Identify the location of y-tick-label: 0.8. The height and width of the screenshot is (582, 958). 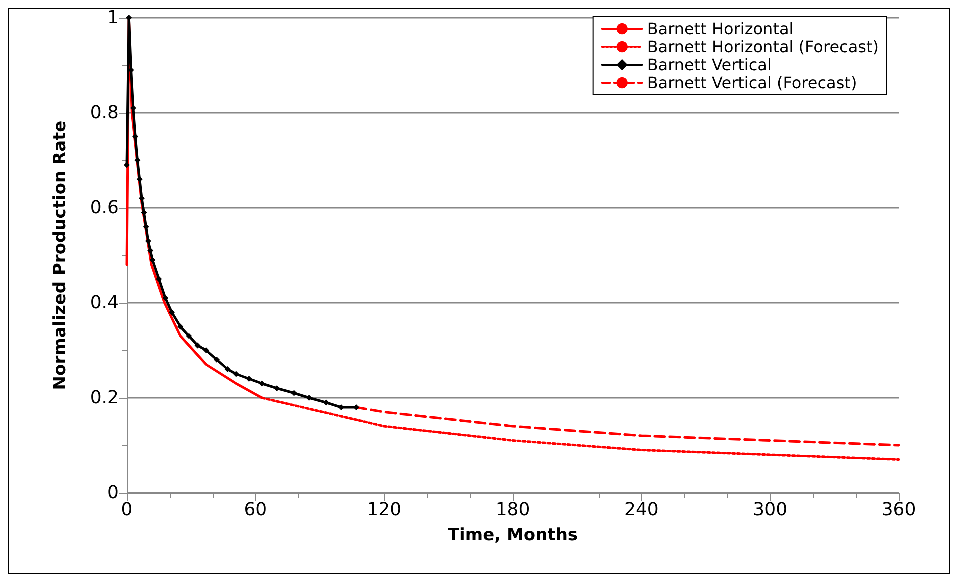
(104, 113).